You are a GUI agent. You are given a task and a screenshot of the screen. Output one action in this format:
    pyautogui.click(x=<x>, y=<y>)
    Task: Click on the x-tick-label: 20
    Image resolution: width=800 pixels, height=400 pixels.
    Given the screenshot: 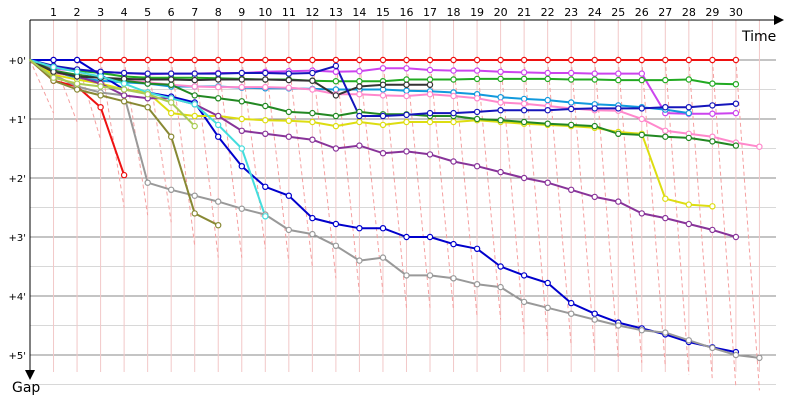 What is the action you would take?
    pyautogui.click(x=501, y=12)
    